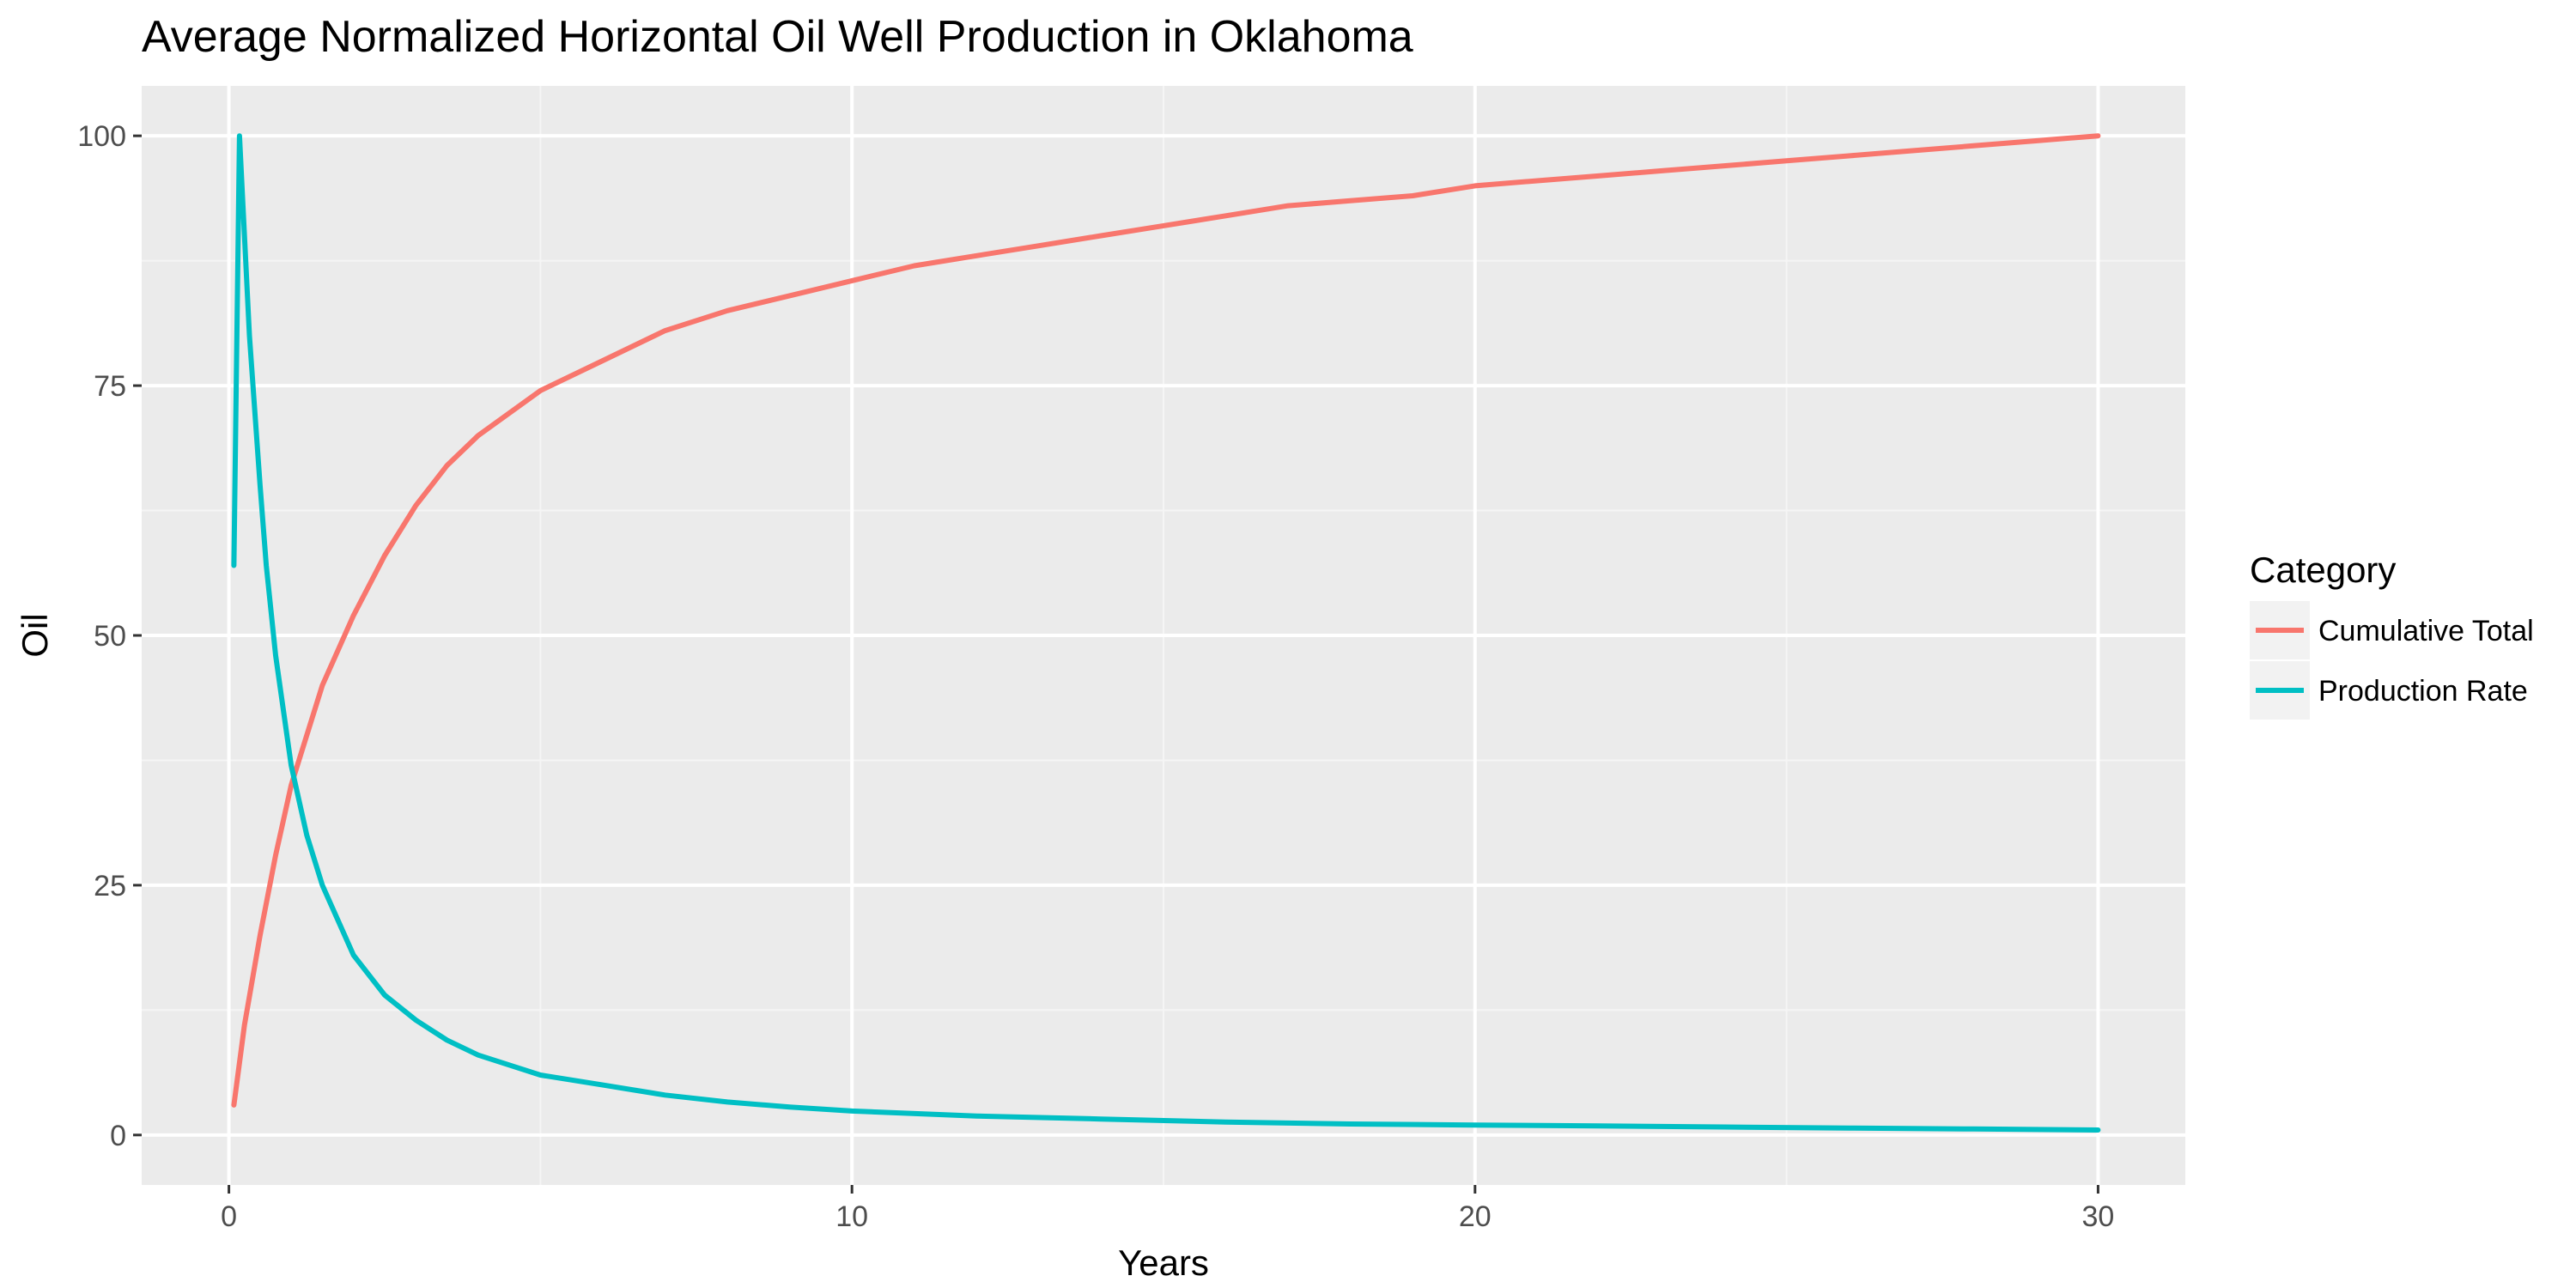  What do you see at coordinates (35, 635) in the screenshot?
I see `y-axis-title: Oil` at bounding box center [35, 635].